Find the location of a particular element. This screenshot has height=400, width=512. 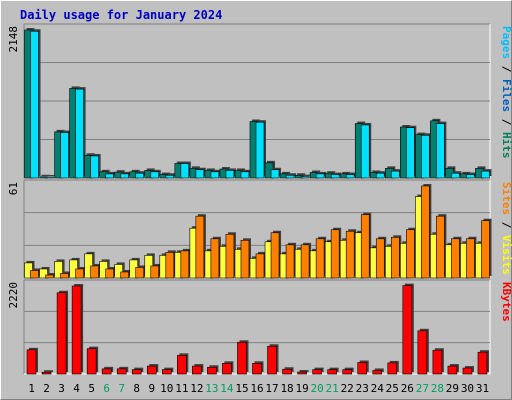

bar-hits-pages-day-4-face is located at coordinates (79, 133).